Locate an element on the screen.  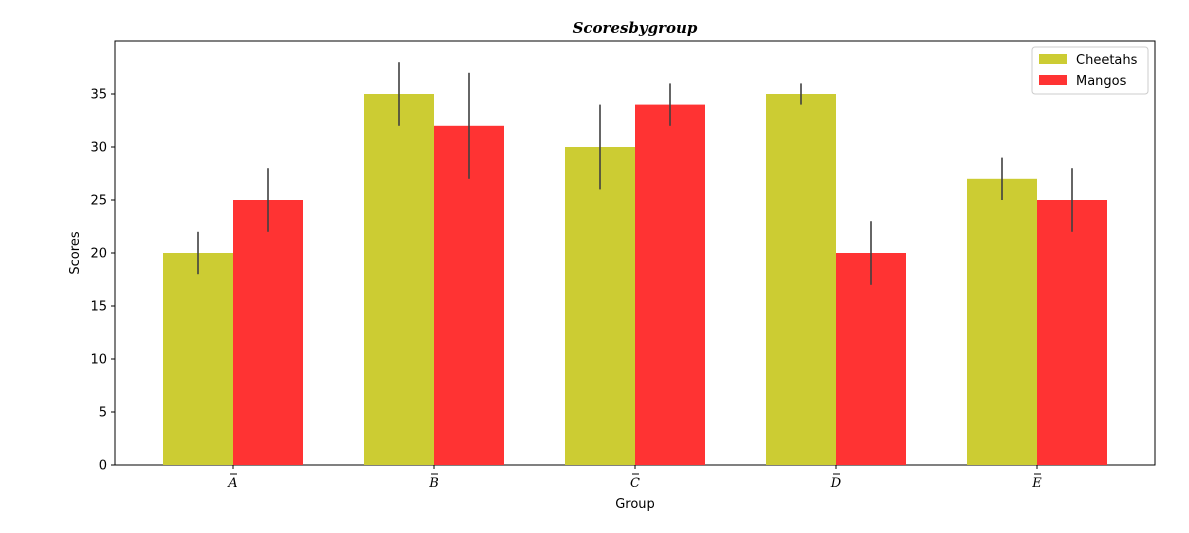
x-tick-label-e: E is located at coordinates (1036, 483).